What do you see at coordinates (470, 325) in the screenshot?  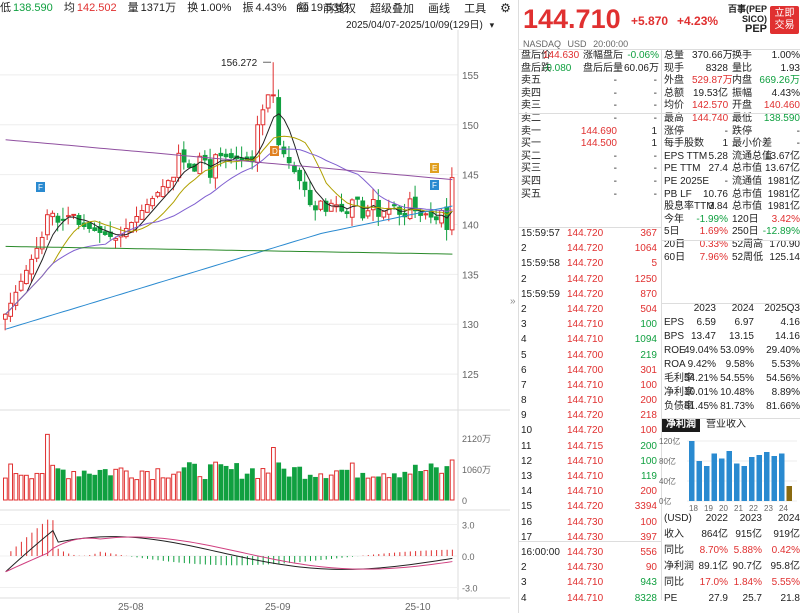 I see `price-tick-label: 130` at bounding box center [470, 325].